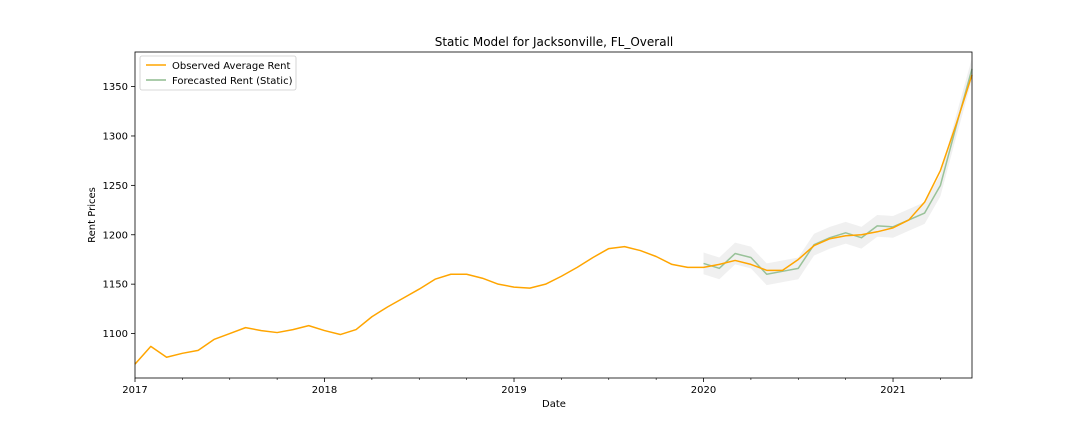 The height and width of the screenshot is (432, 1080). What do you see at coordinates (134, 390) in the screenshot?
I see `x-tick-label: 2017` at bounding box center [134, 390].